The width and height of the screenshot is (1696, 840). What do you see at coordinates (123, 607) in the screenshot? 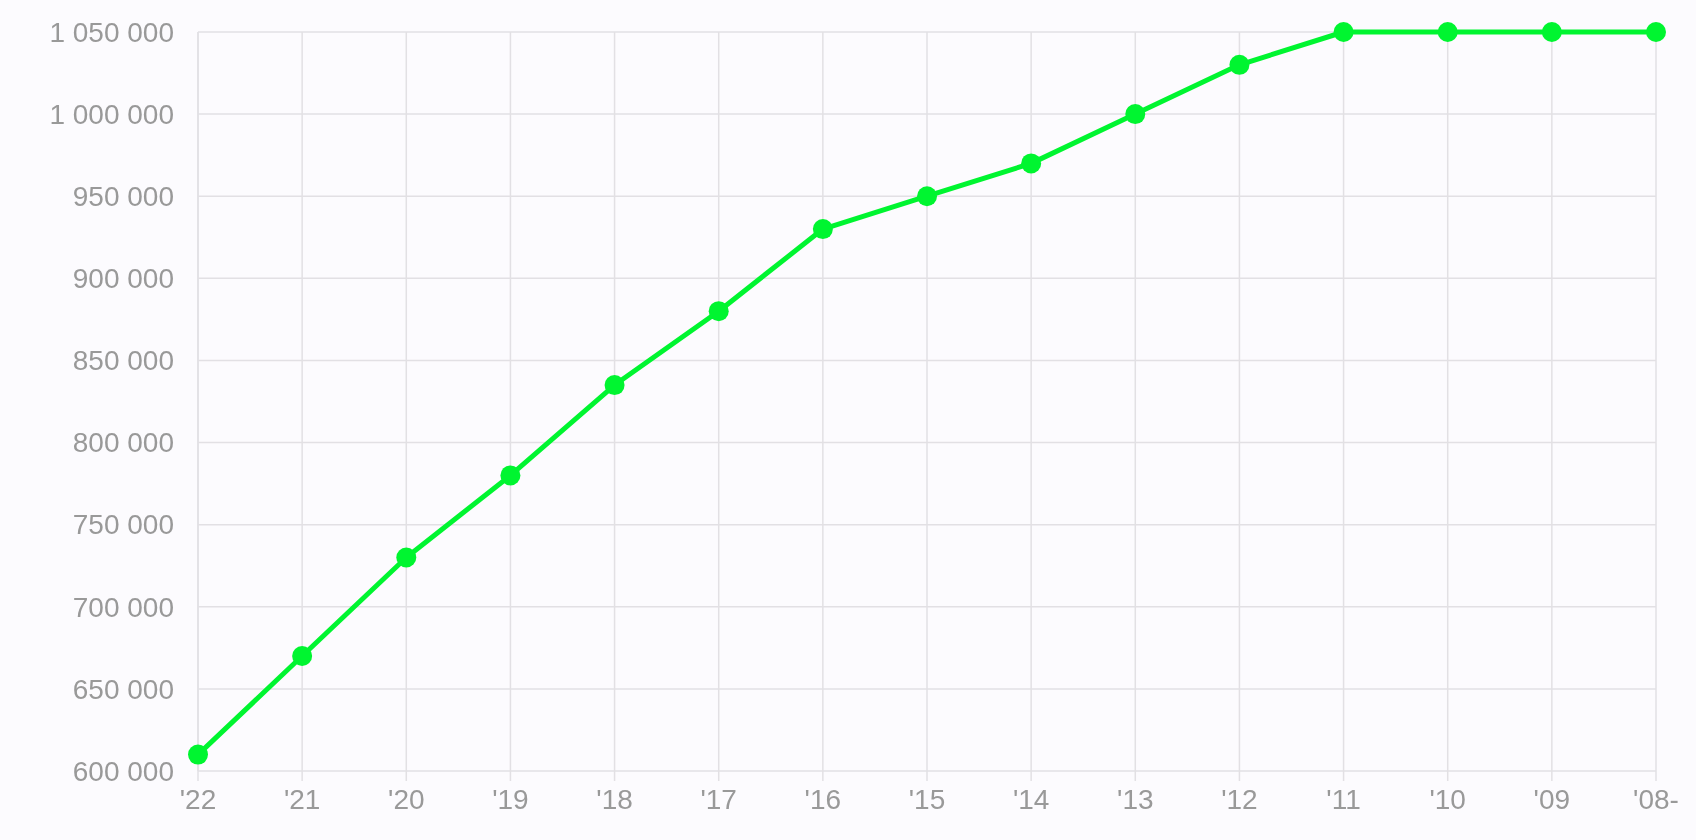
I see `y-tick-label: 700 000` at bounding box center [123, 607].